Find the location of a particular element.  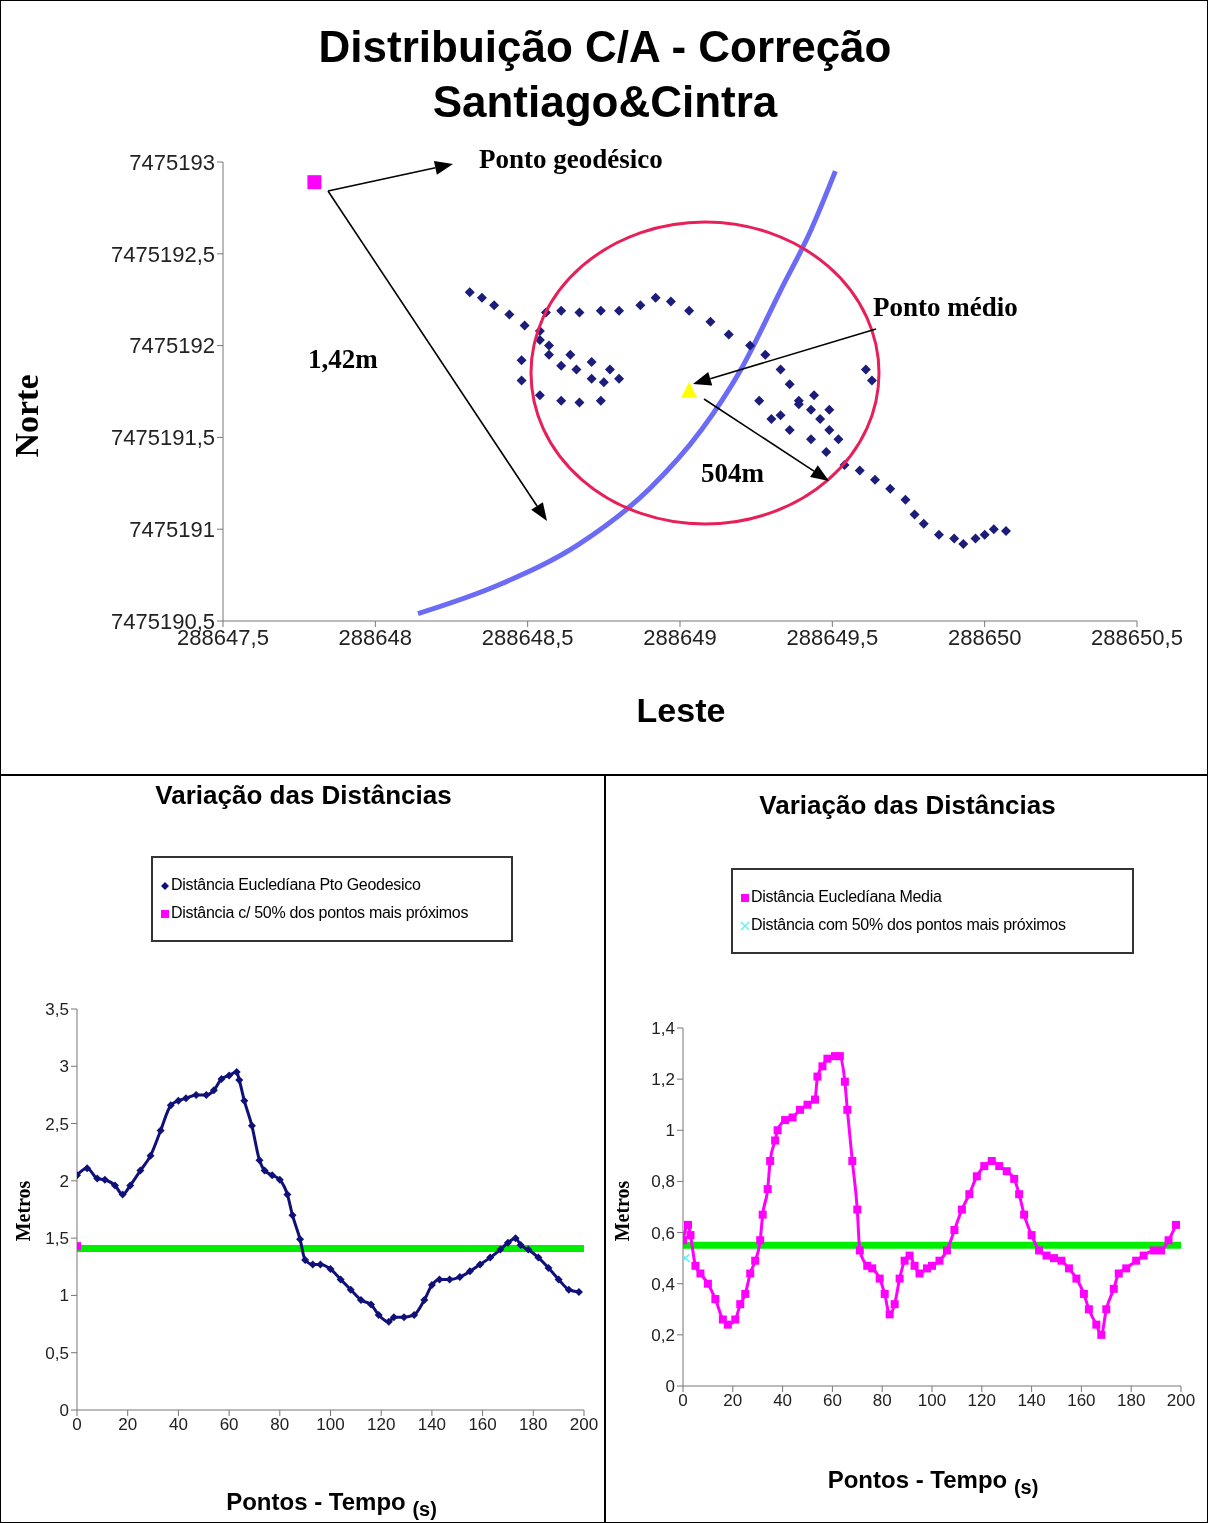

y-axis-title: Metros is located at coordinates (23, 1211).